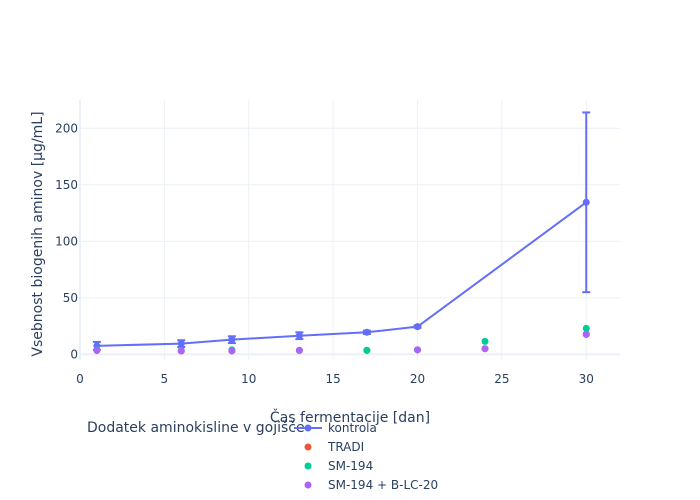 The height and width of the screenshot is (500, 700). What do you see at coordinates (417, 379) in the screenshot?
I see `x-tick-label: 20` at bounding box center [417, 379].